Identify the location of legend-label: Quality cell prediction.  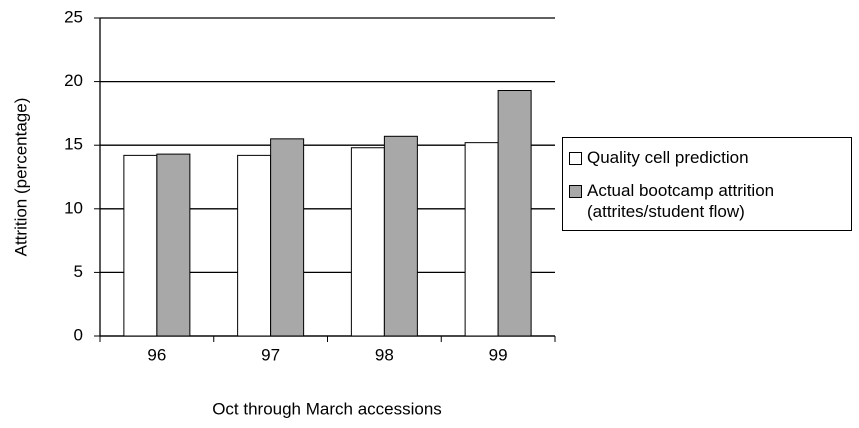
(668, 157).